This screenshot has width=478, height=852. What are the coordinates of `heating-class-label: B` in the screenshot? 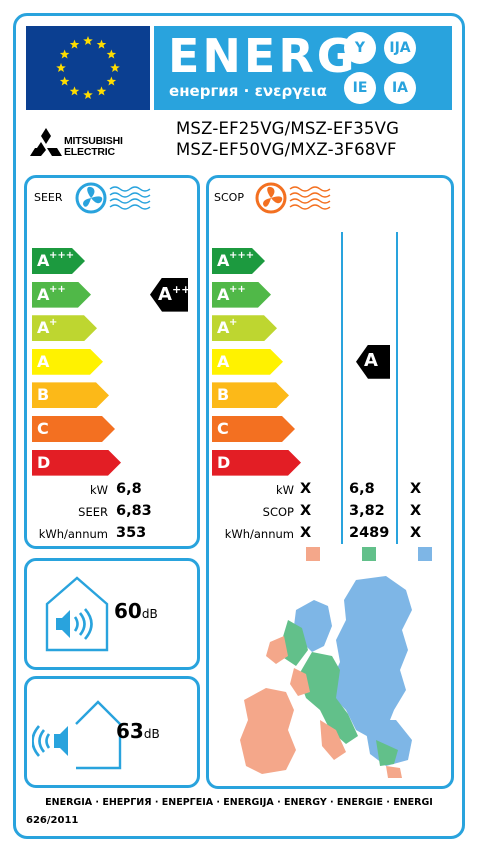 It's located at (223, 395).